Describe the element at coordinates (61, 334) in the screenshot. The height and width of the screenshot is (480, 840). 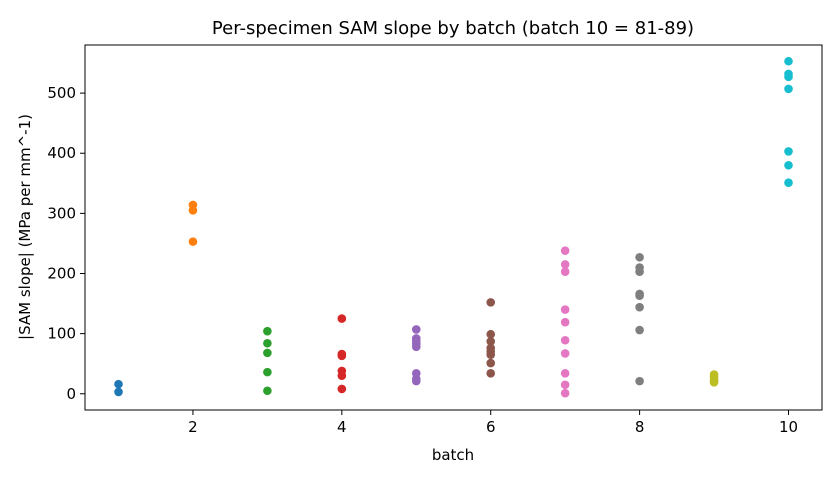
I see `y-tick-label: 100` at that location.